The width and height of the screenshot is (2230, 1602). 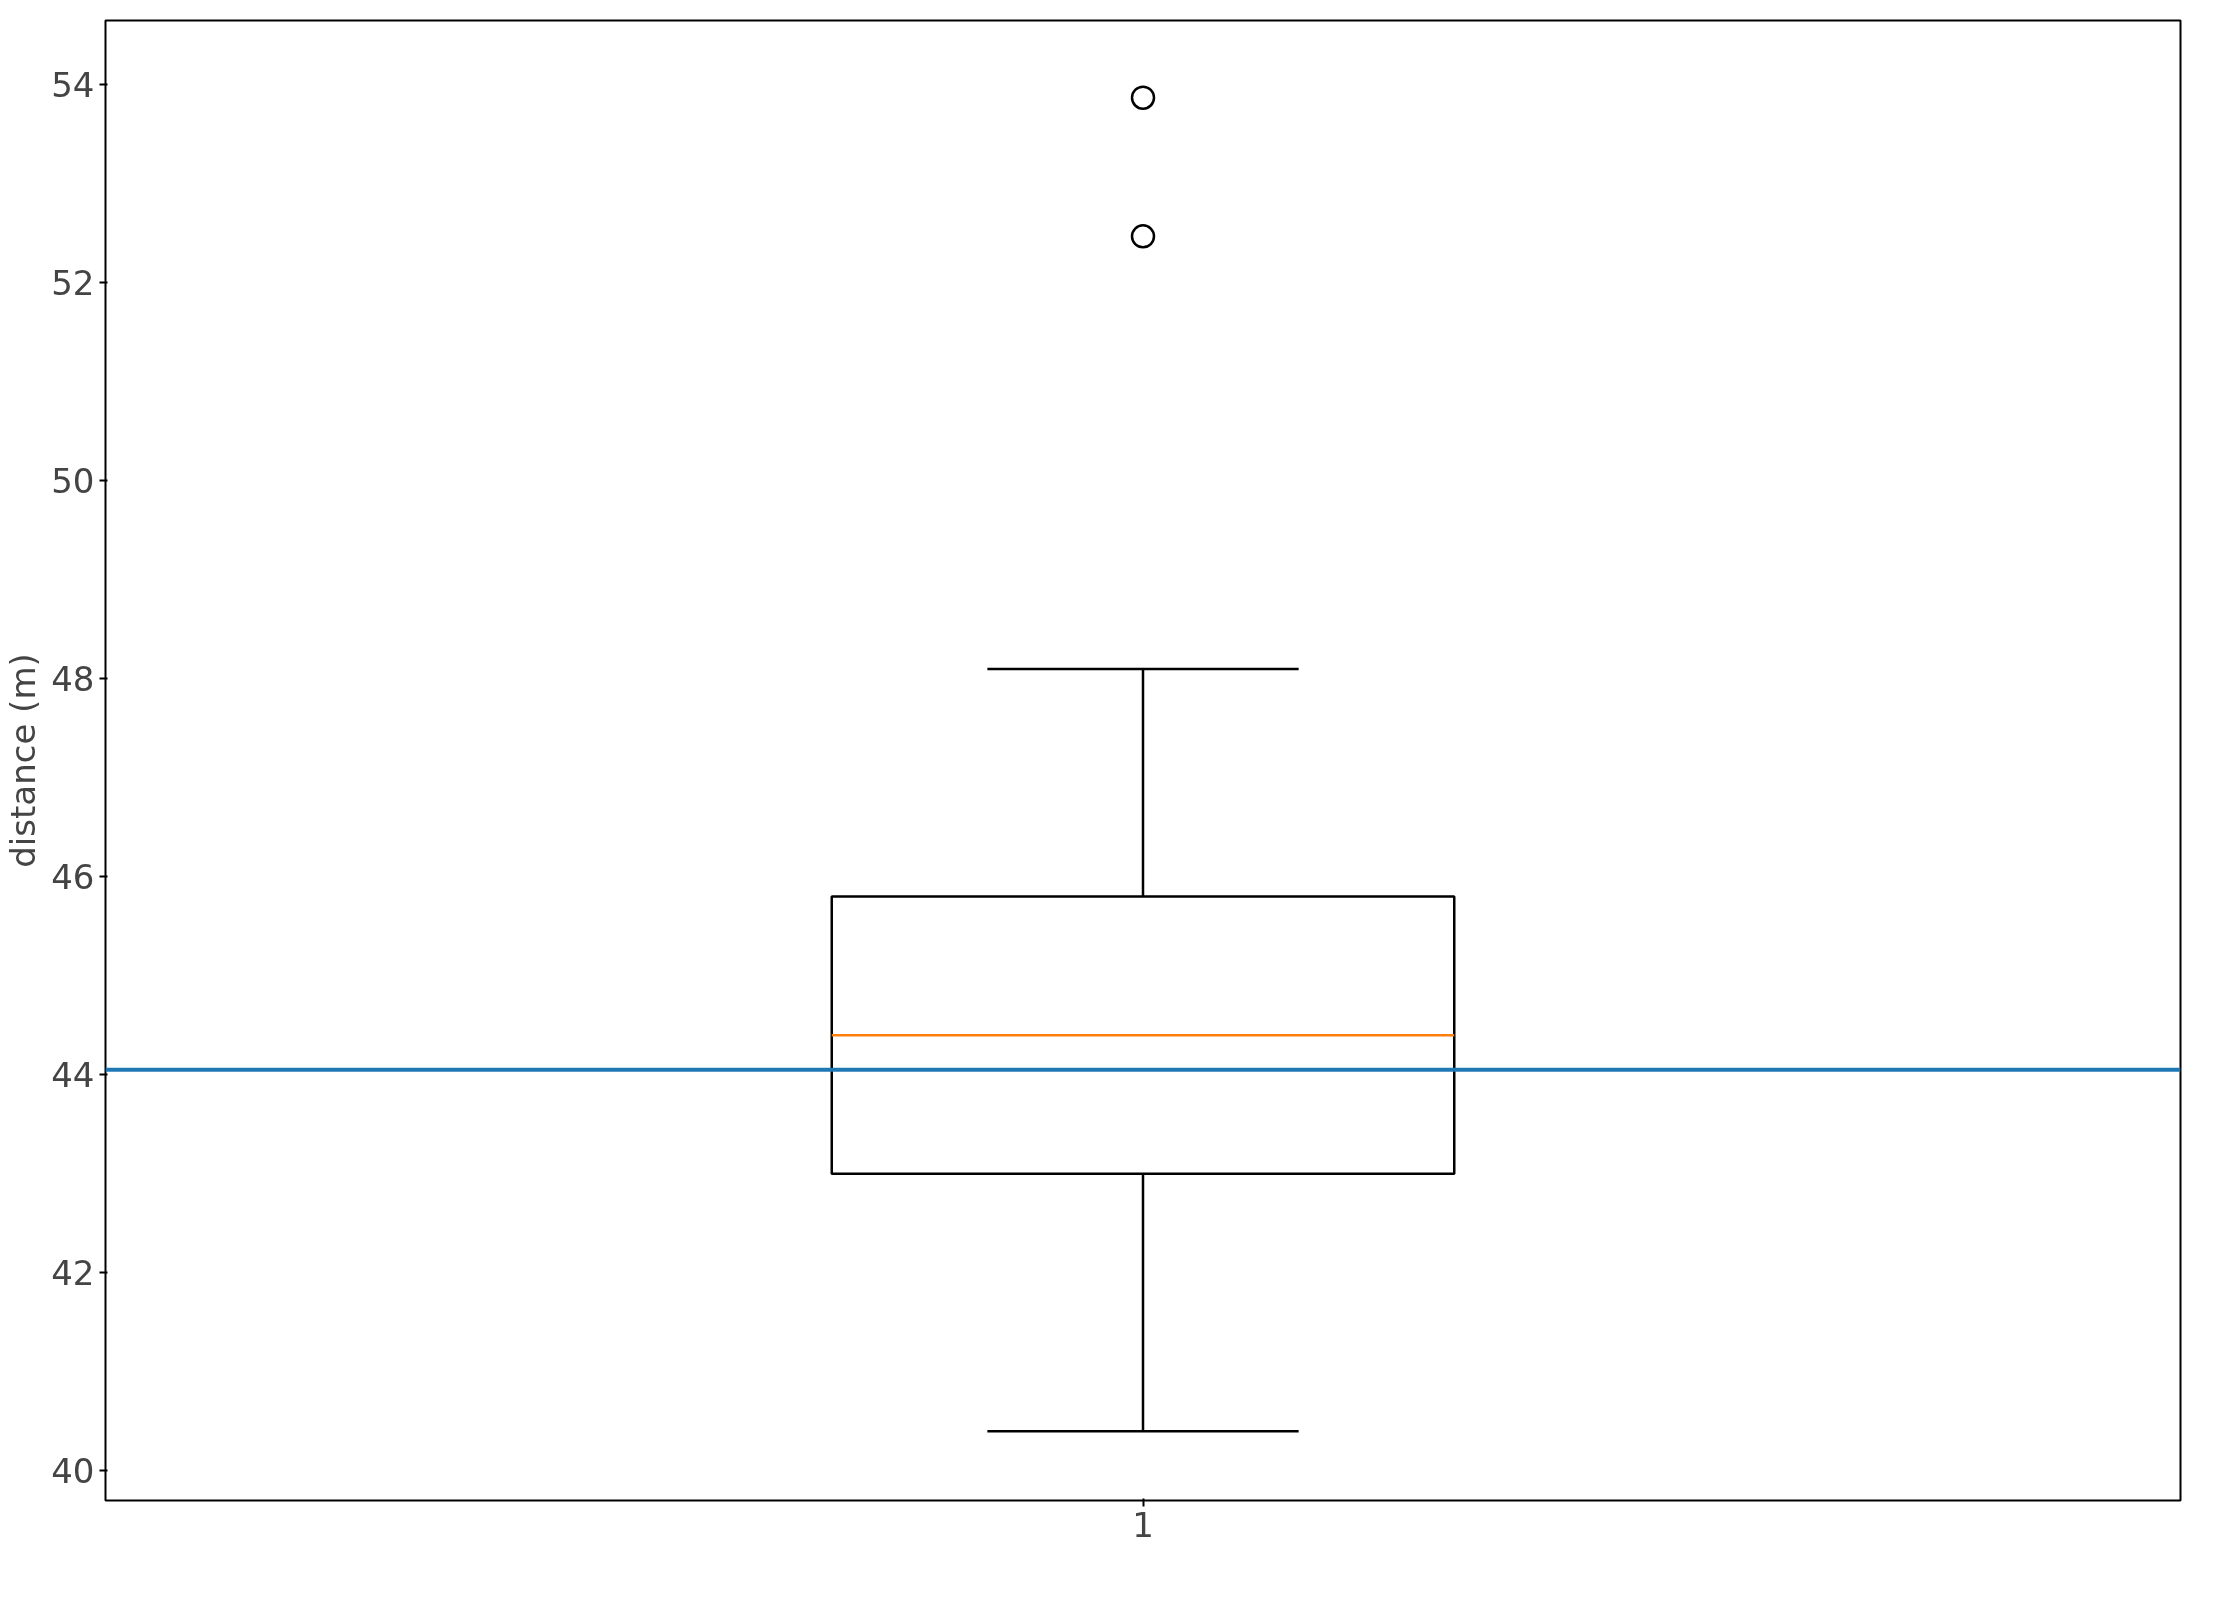 I want to click on y-axis-title: distance (m), so click(x=23, y=760).